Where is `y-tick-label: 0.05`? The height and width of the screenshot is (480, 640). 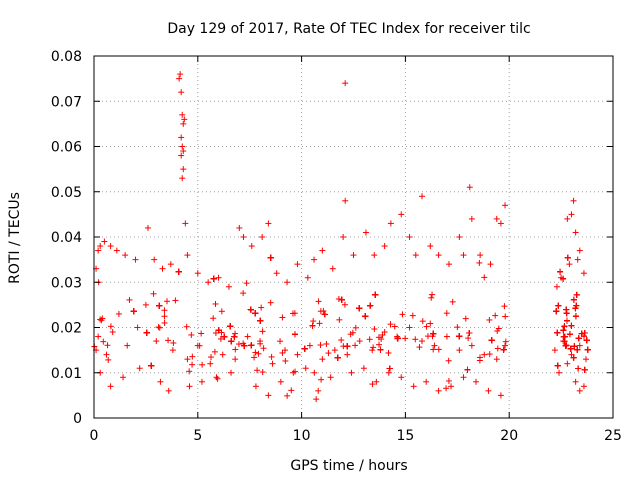
y-tick-label: 0.05 is located at coordinates (66, 193).